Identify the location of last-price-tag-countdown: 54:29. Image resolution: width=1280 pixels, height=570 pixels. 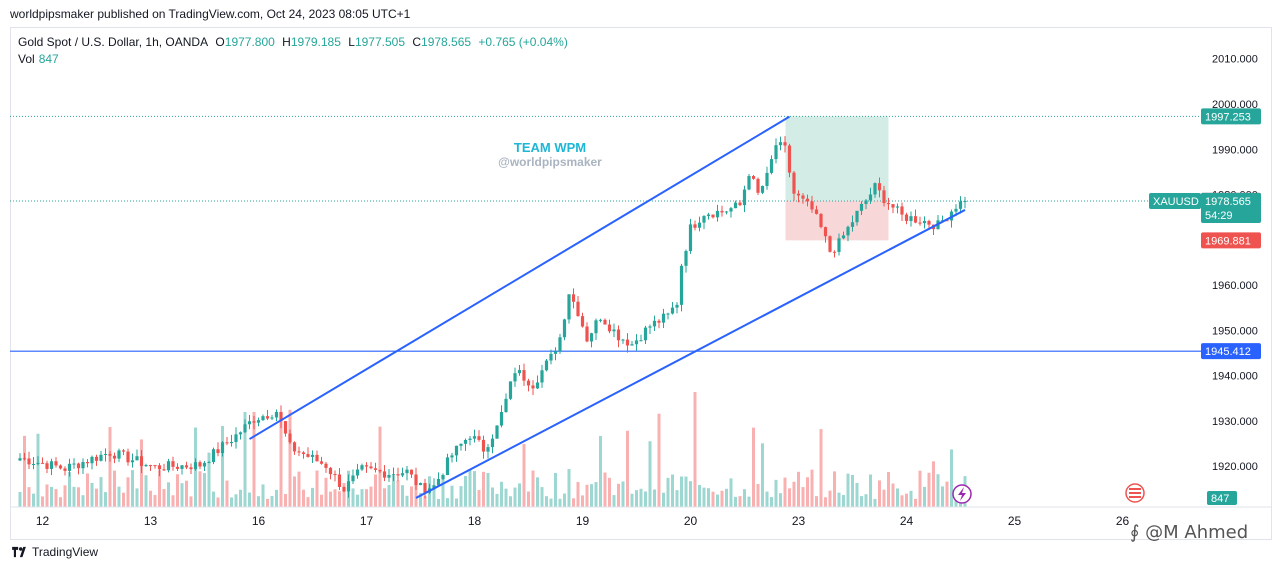
(1219, 216).